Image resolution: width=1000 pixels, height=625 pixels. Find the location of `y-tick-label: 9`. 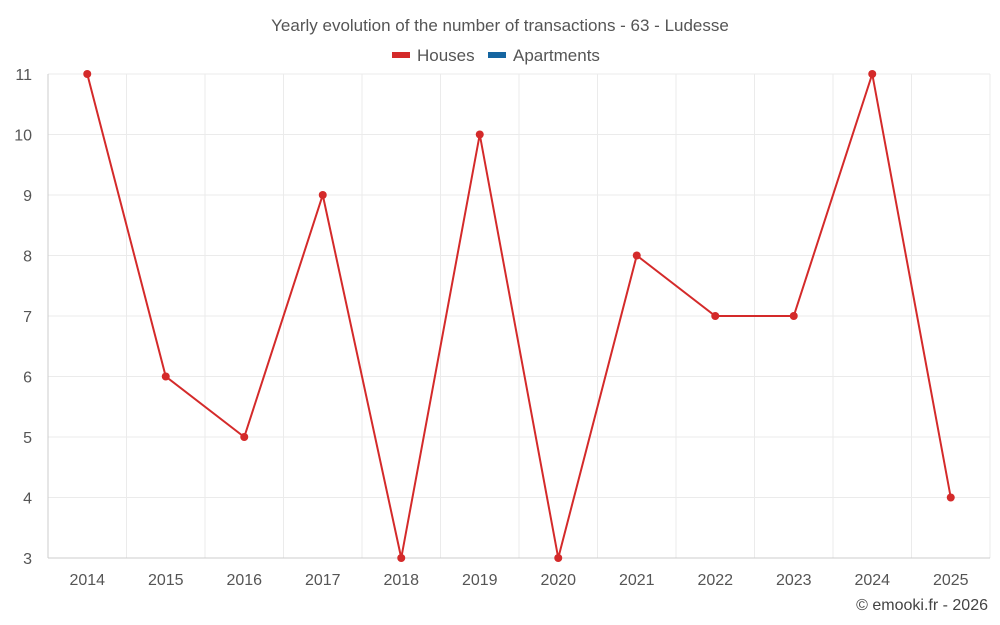

y-tick-label: 9 is located at coordinates (27, 196).